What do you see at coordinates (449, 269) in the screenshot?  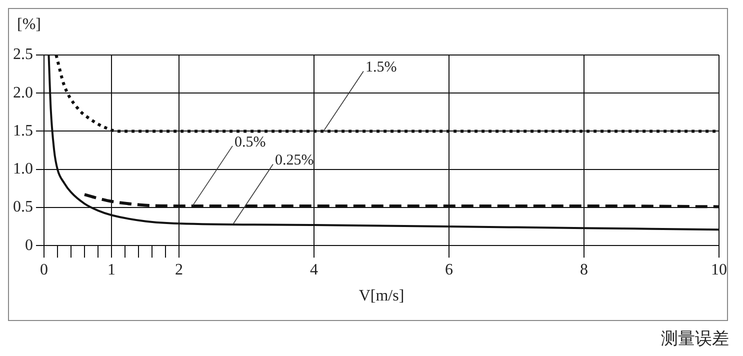 I see `x-tick-label: 6` at bounding box center [449, 269].